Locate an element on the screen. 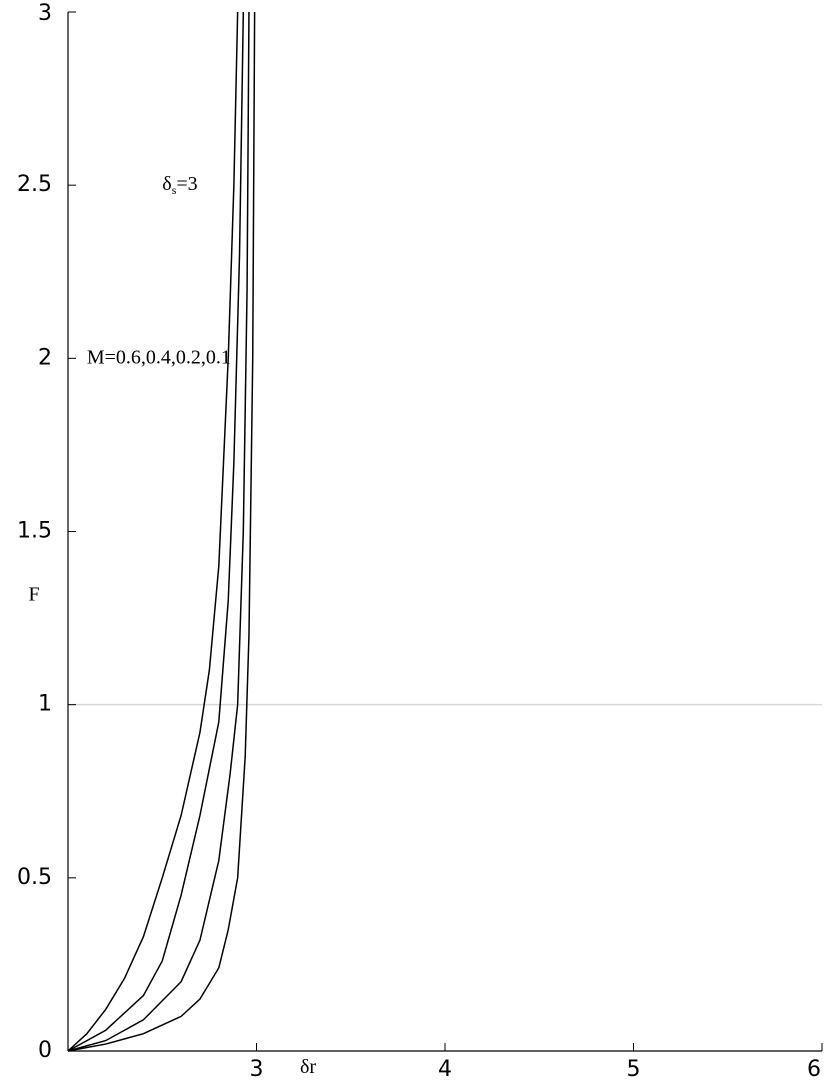  y-tick-label: 3 is located at coordinates (45, 13).